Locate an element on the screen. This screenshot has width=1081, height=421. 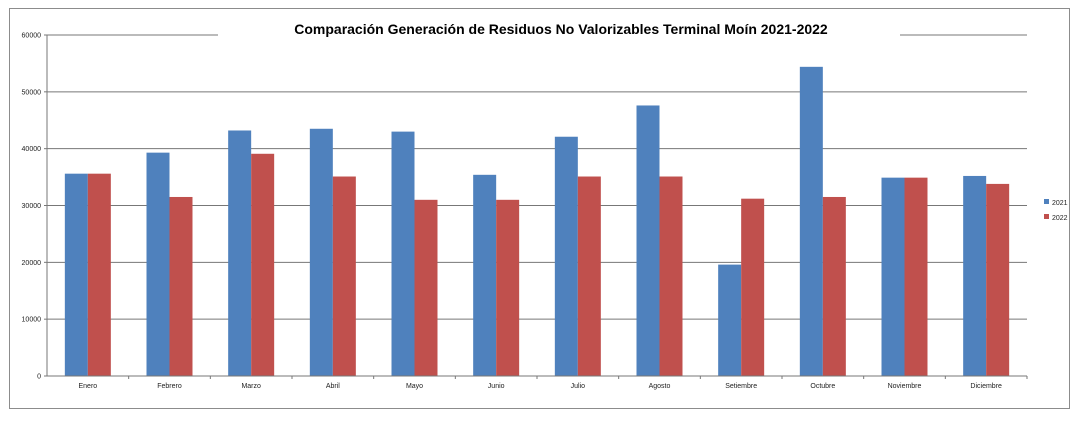
bar-2021-noviembre is located at coordinates (893, 276).